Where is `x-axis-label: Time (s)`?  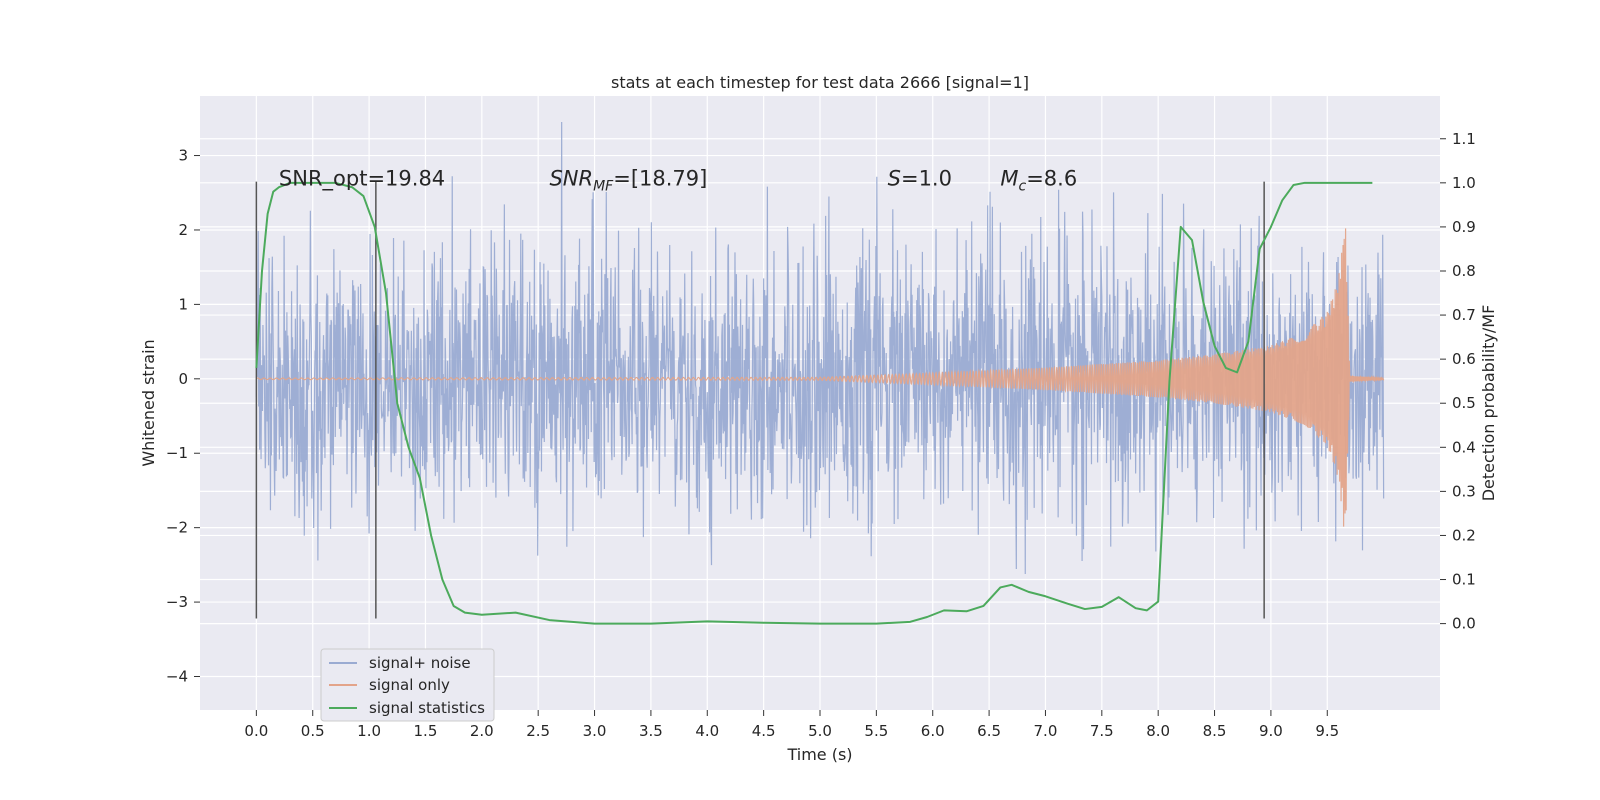 x-axis-label: Time (s) is located at coordinates (819, 754).